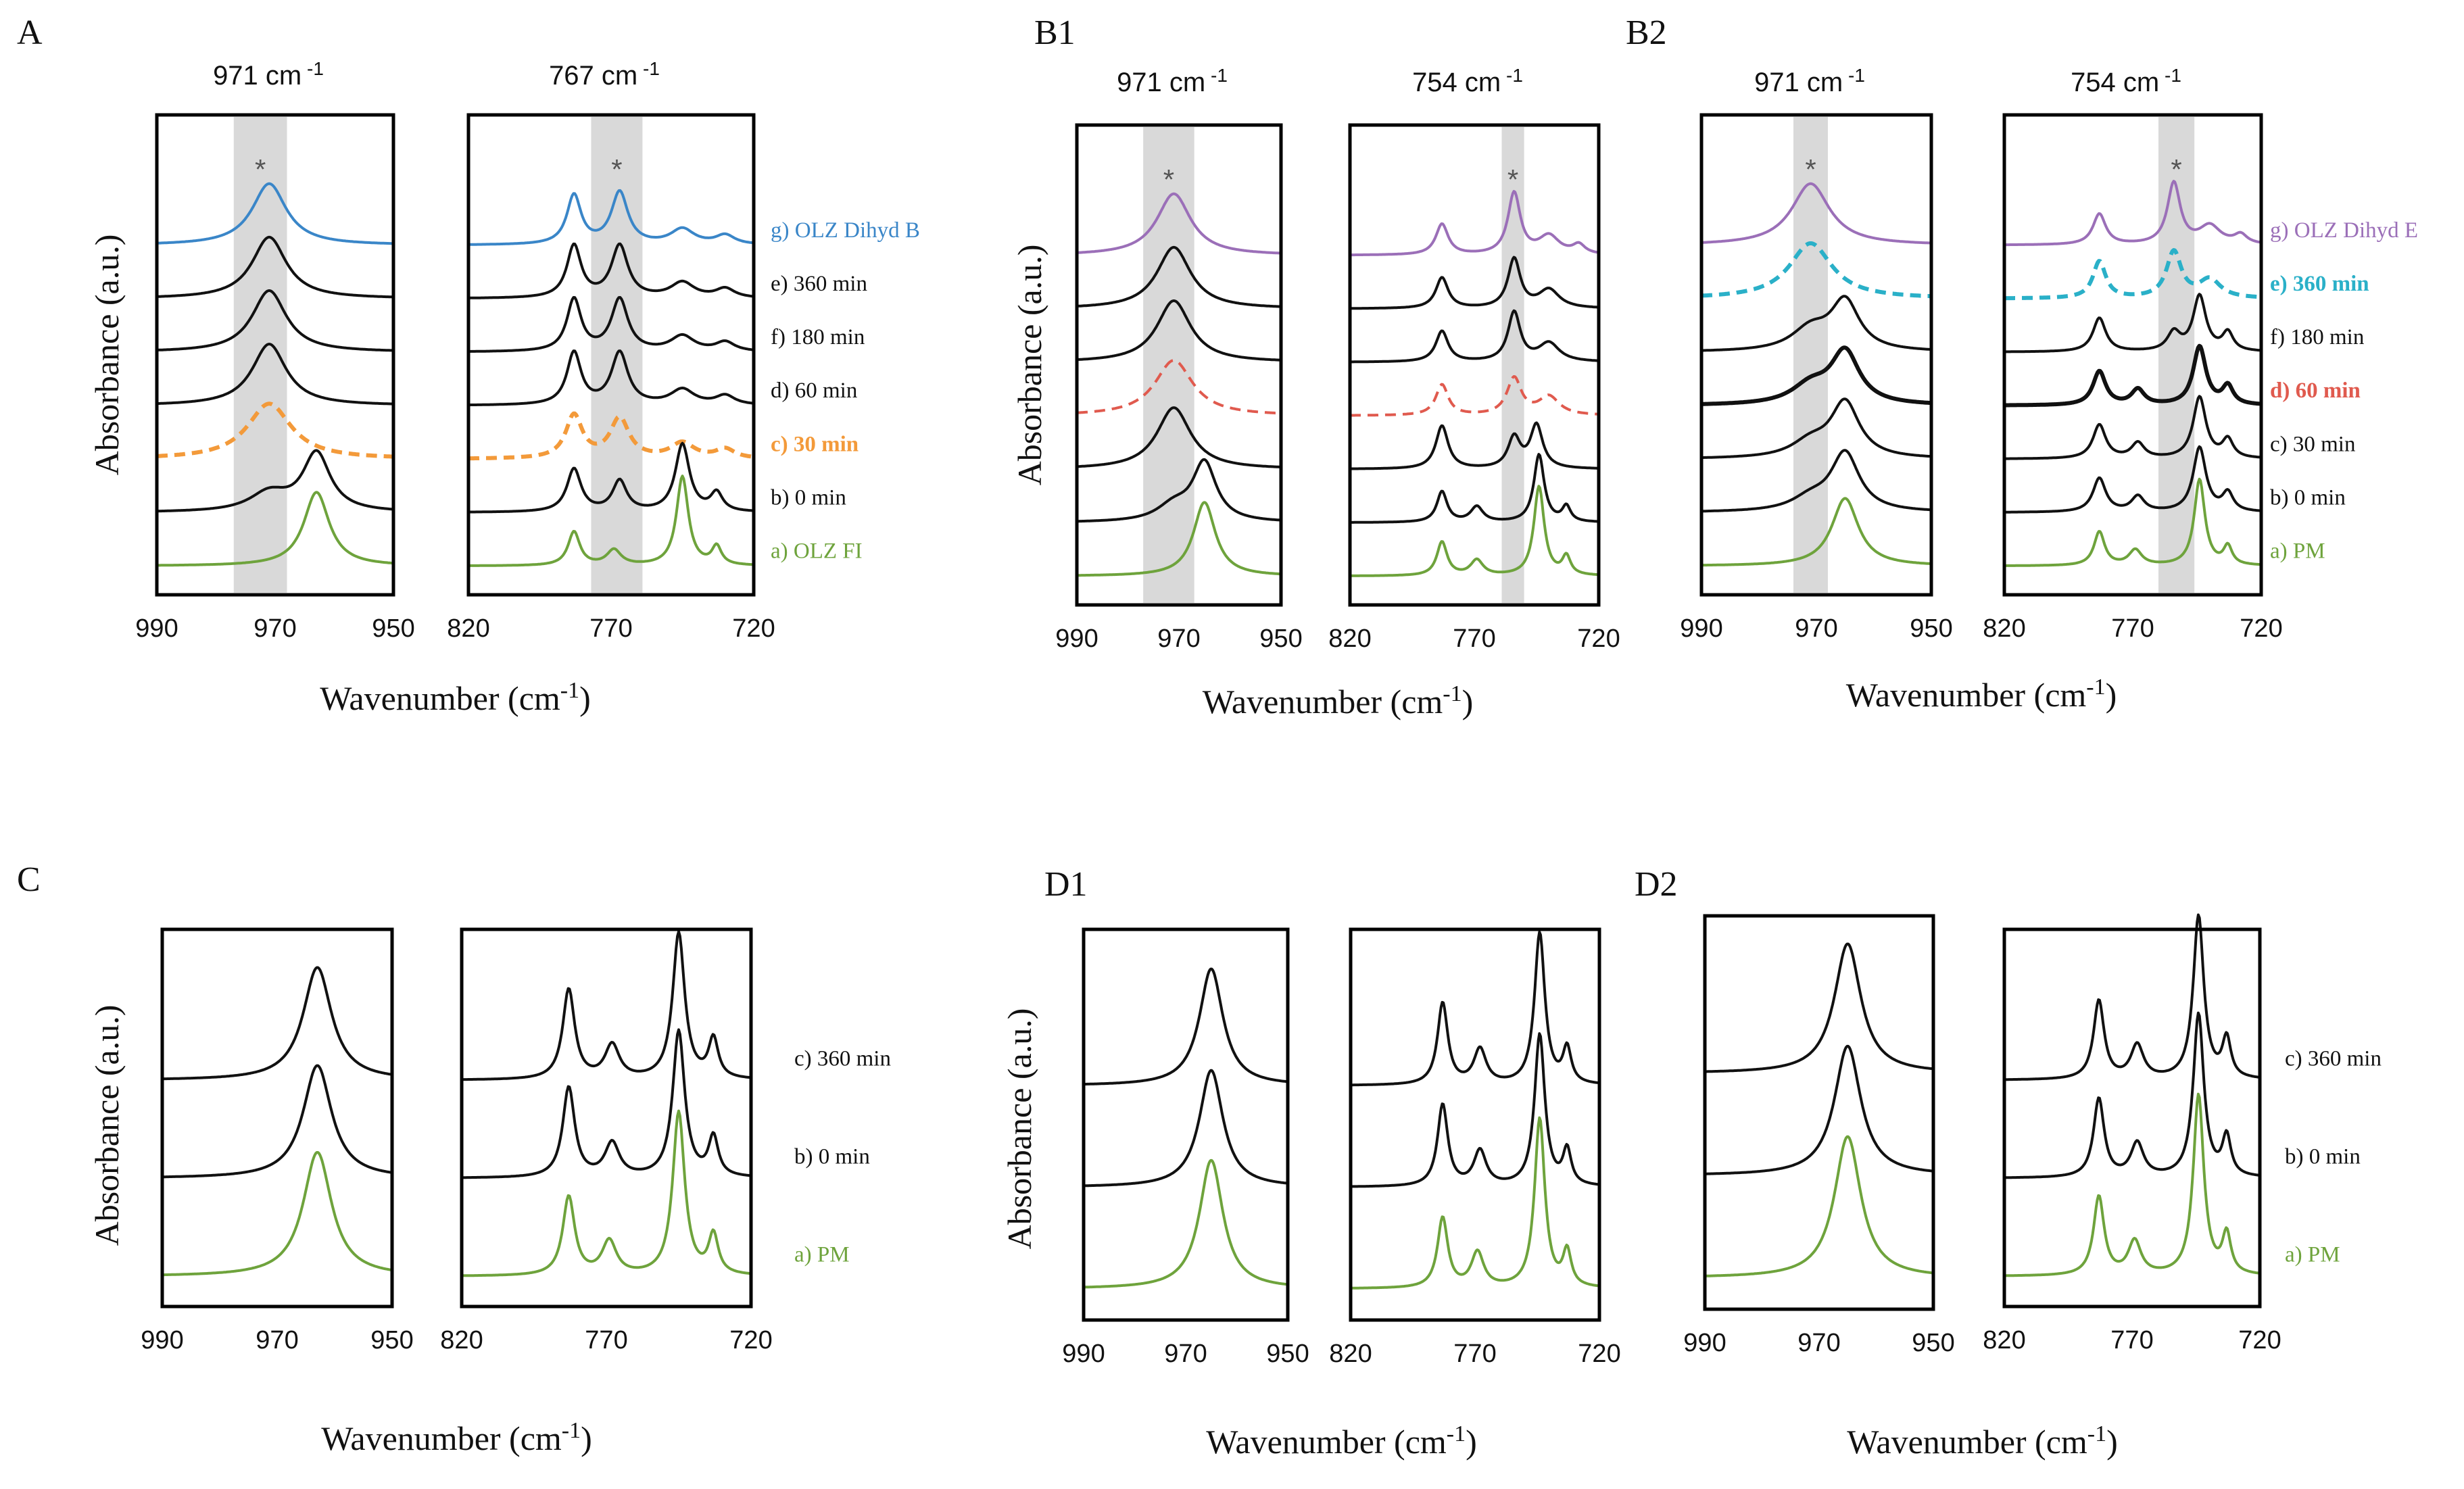  Describe the element at coordinates (2344, 230) in the screenshot. I see `legend-entry: g) OLZ Dihyd E` at that location.